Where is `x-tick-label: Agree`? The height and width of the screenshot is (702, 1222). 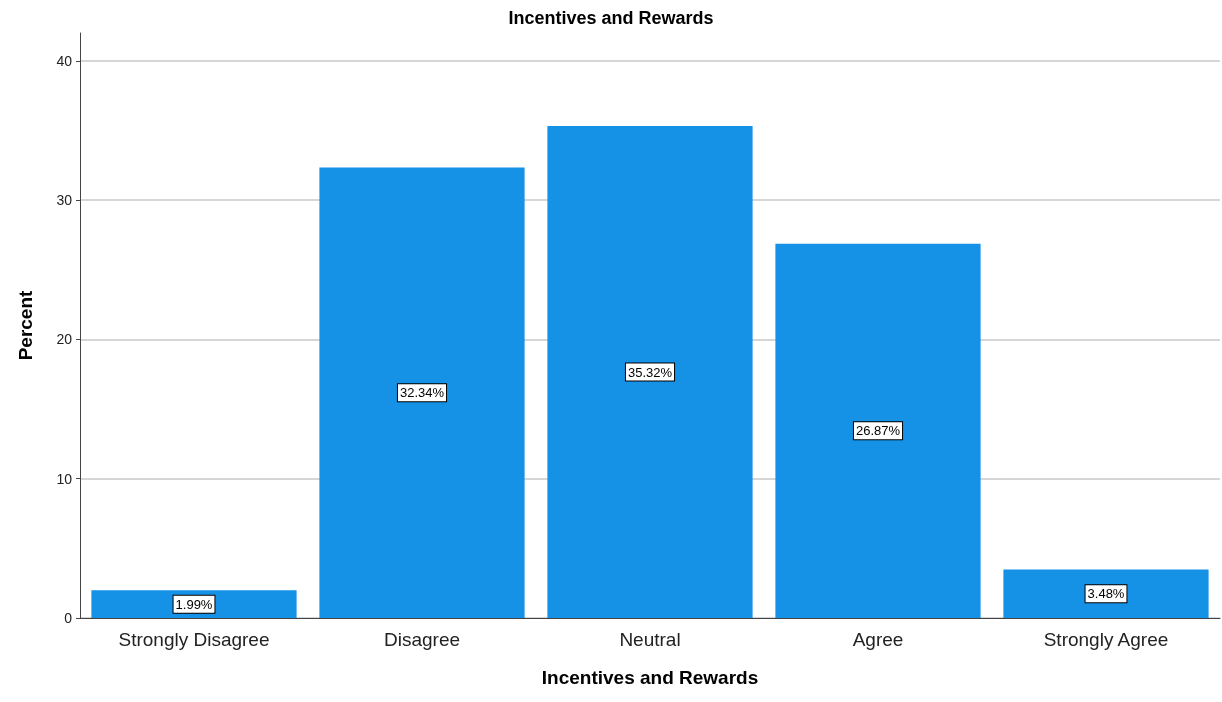 x-tick-label: Agree is located at coordinates (878, 639).